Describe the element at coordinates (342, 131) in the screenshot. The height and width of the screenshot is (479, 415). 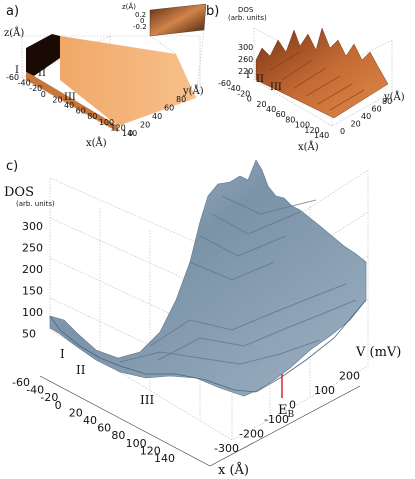
I see `panel-b-y-tick: 0` at that location.